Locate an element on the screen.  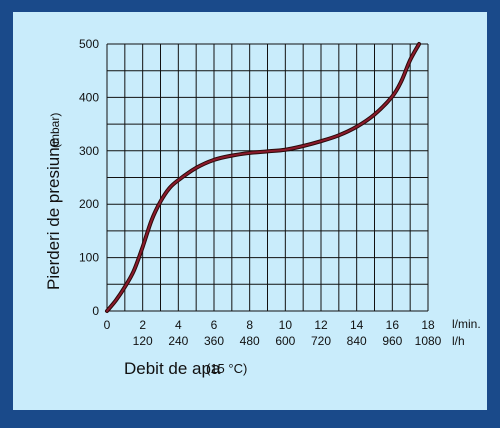
x-tick-label-lmin: 14 is located at coordinates (357, 325).